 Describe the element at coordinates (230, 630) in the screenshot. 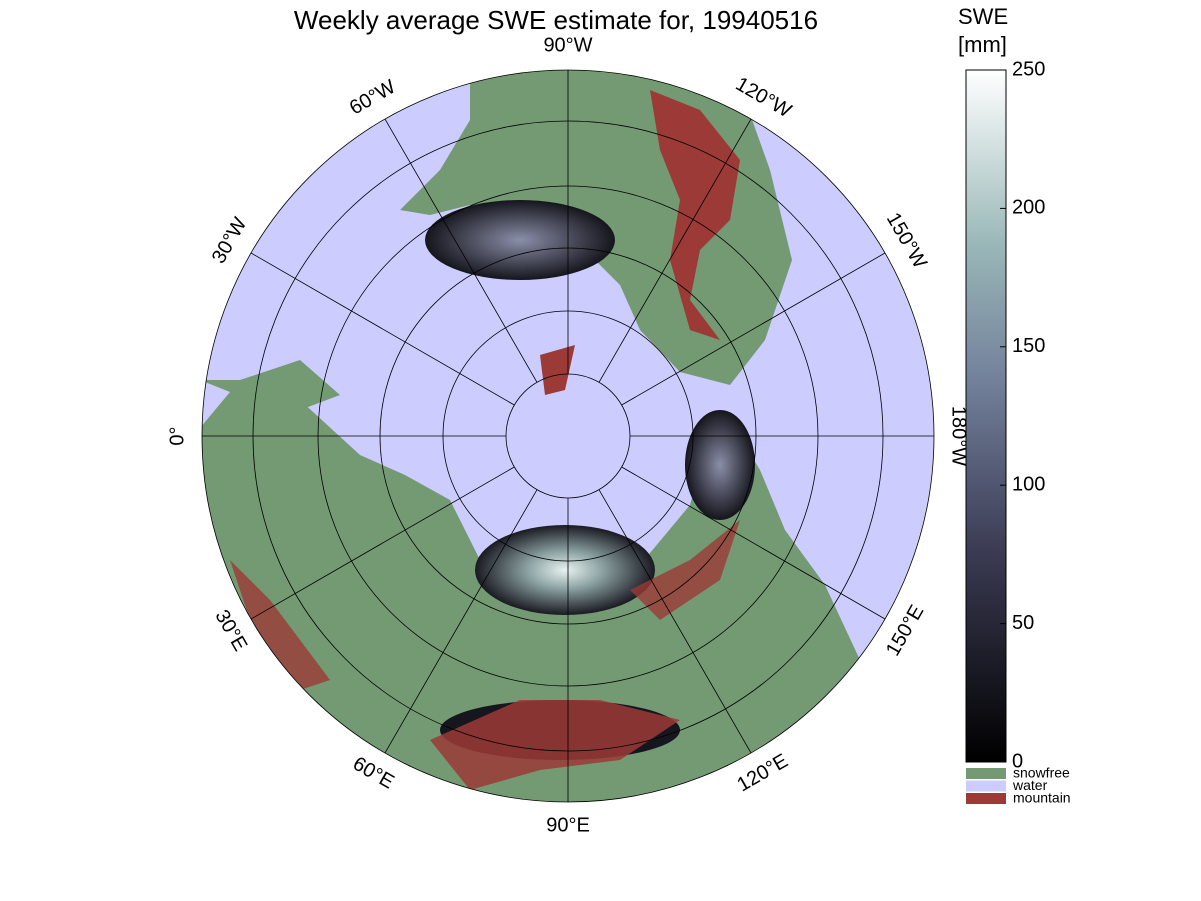

I see `longitude-label: 30°E` at that location.